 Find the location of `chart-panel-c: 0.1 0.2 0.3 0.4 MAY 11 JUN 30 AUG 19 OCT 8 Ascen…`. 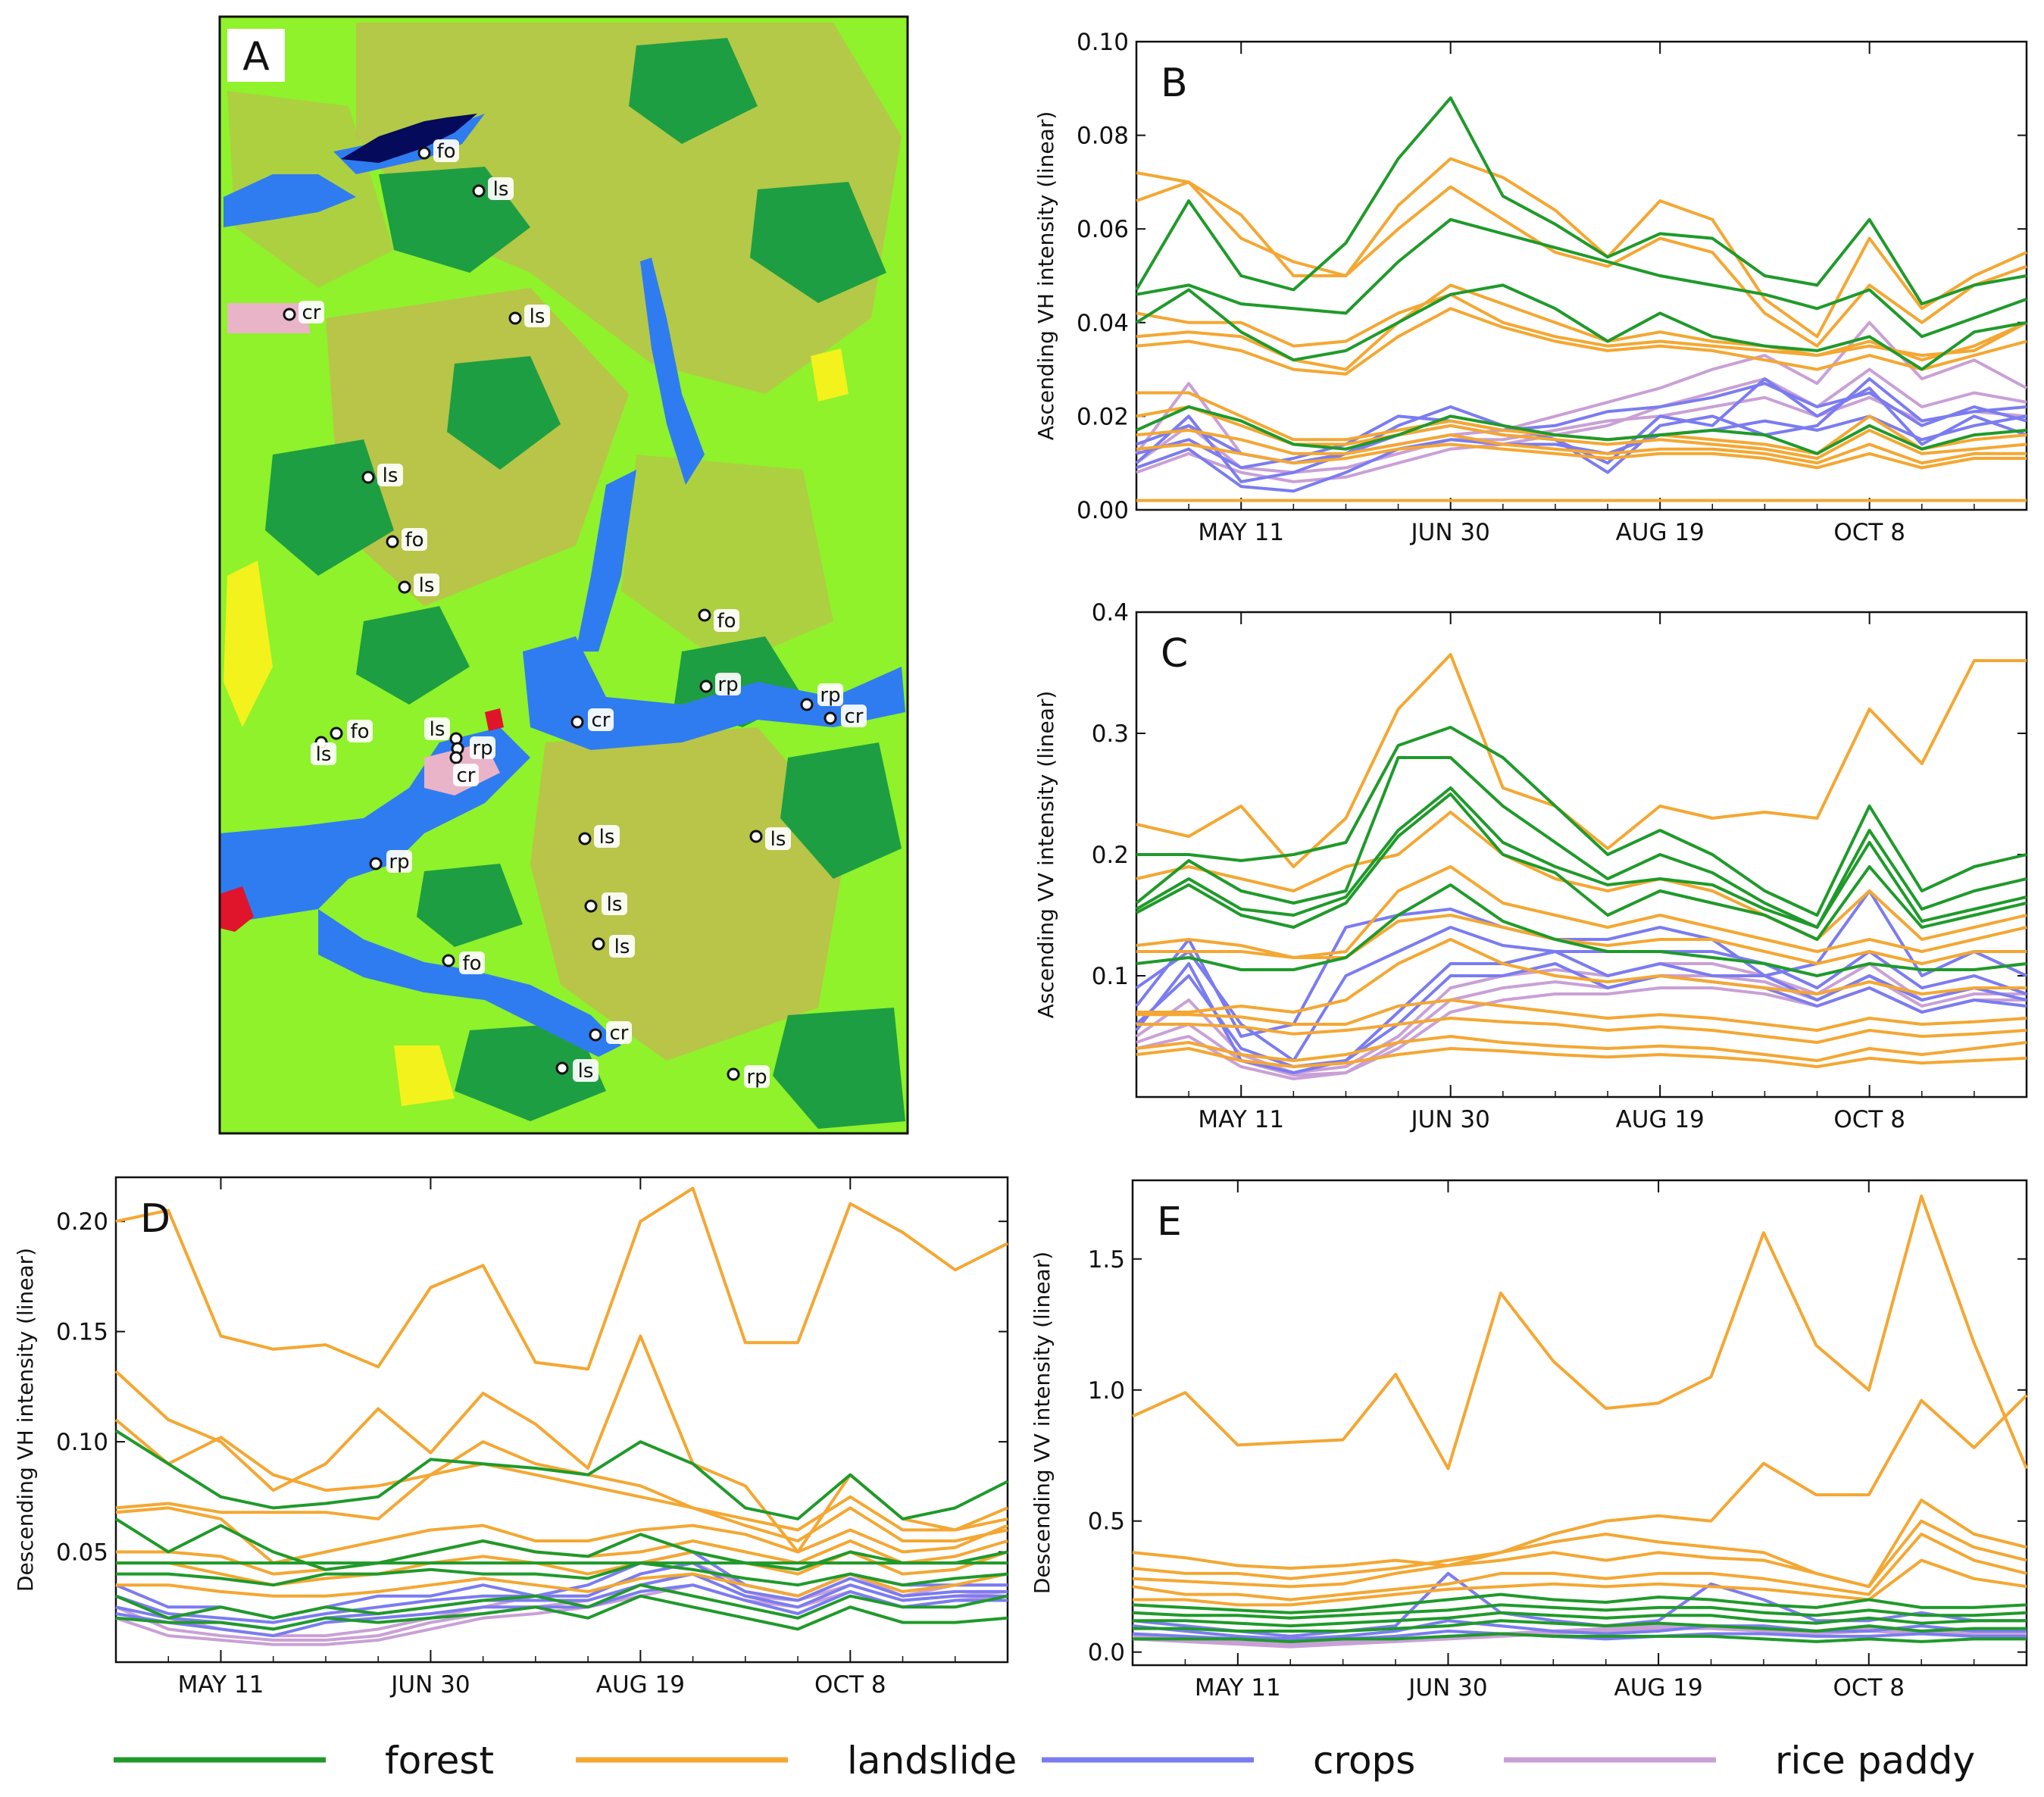

chart-panel-c: 0.1 0.2 0.3 0.4 MAY 11 JUN 30 AUG 19 OCT 8 Ascen… is located at coordinates (1530, 866).